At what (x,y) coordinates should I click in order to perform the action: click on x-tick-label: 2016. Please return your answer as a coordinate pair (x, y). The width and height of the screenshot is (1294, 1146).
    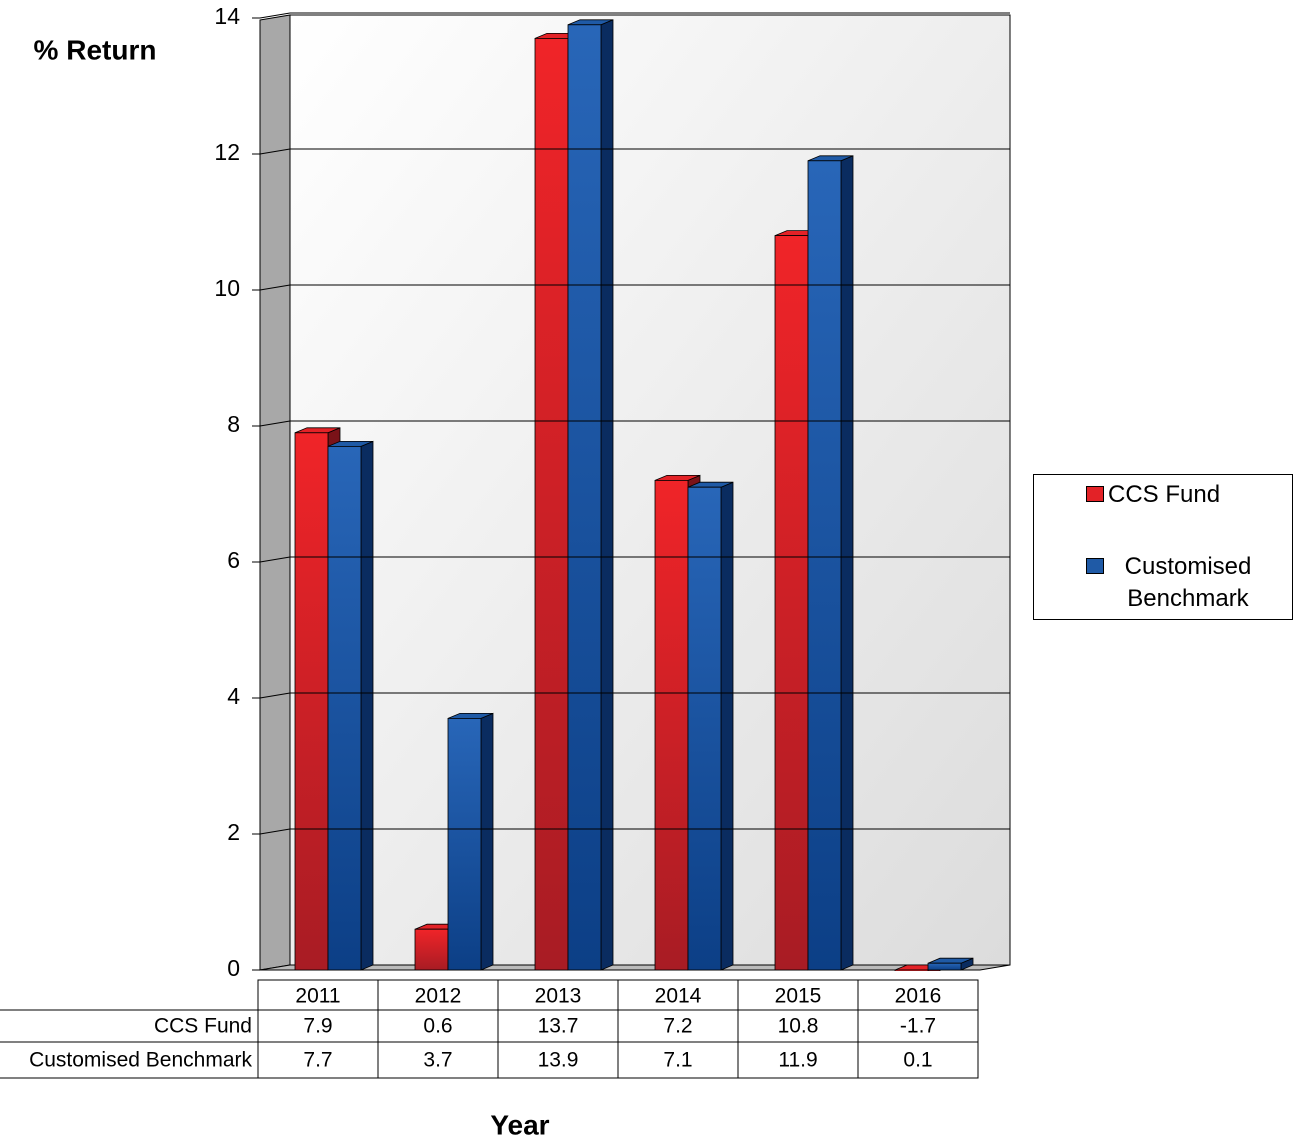
    Looking at the image, I should click on (918, 996).